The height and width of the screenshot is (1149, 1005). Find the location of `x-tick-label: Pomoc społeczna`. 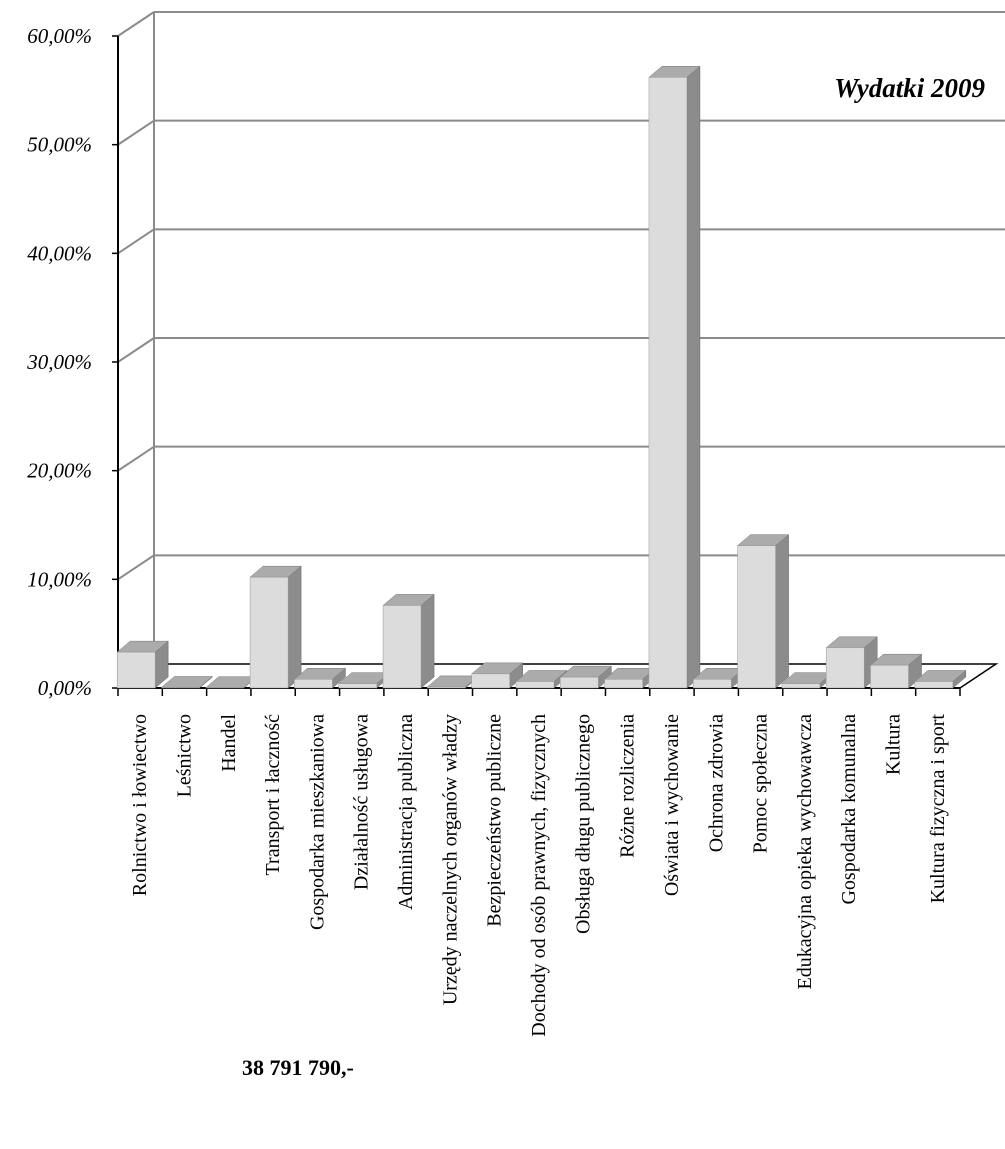

x-tick-label: Pomoc społeczna is located at coordinates (761, 784).